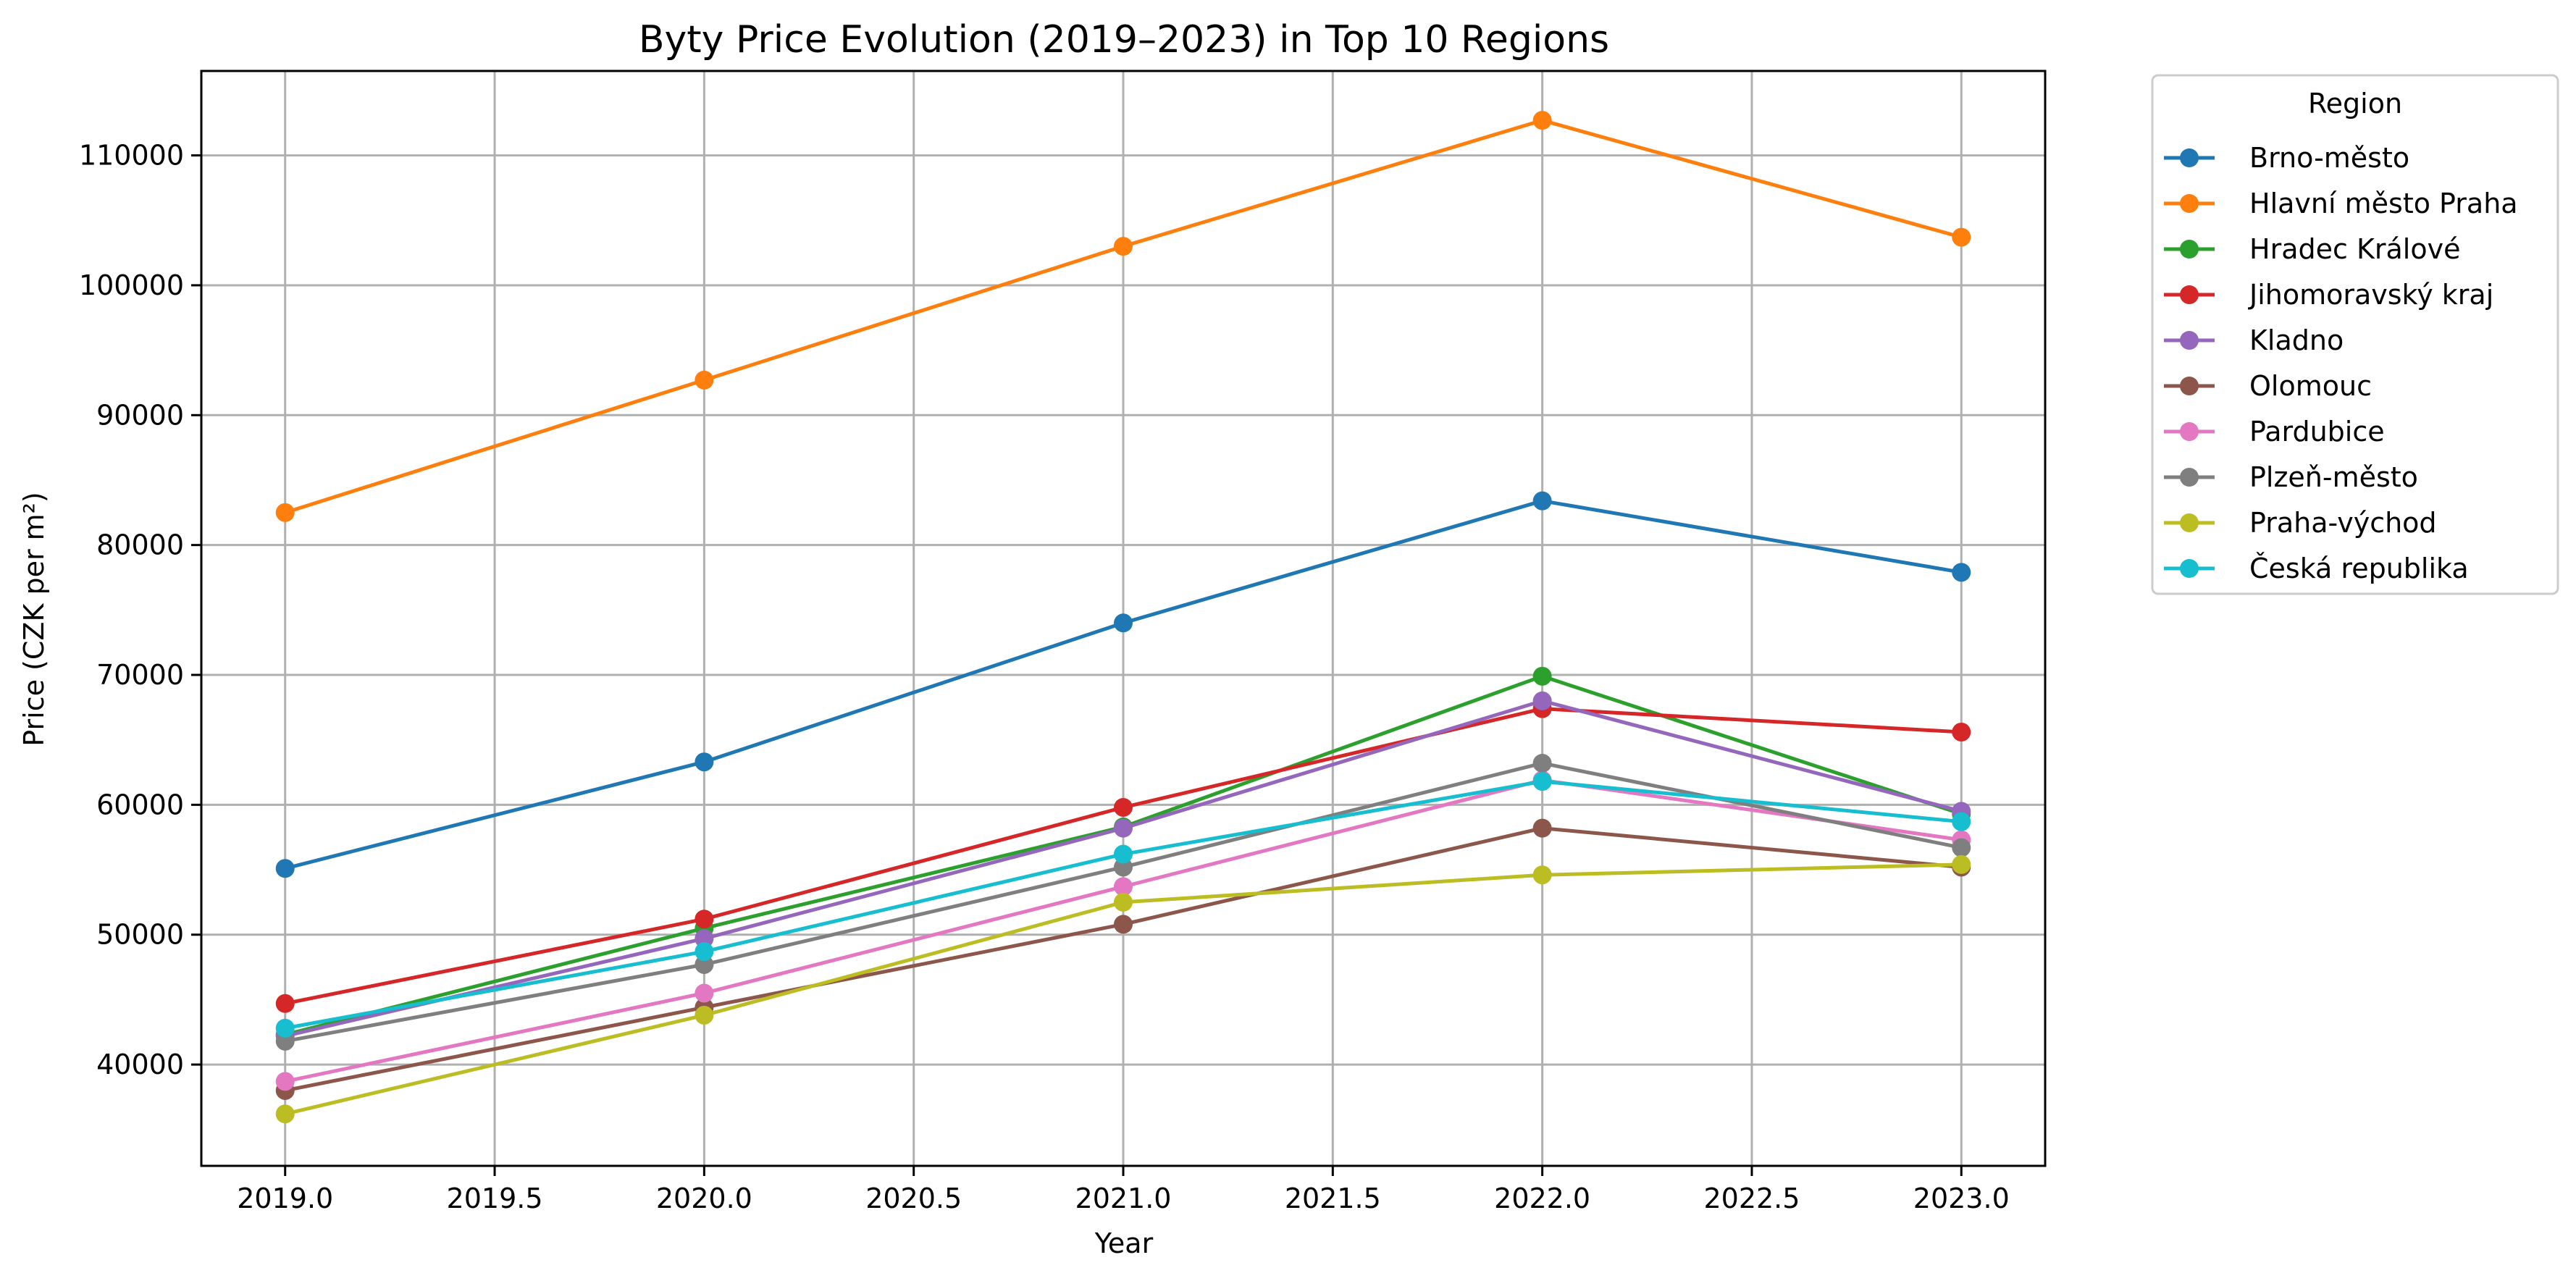 This screenshot has height=1281, width=2576. Describe the element at coordinates (131, 285) in the screenshot. I see `y-tick-label: 100000` at that location.